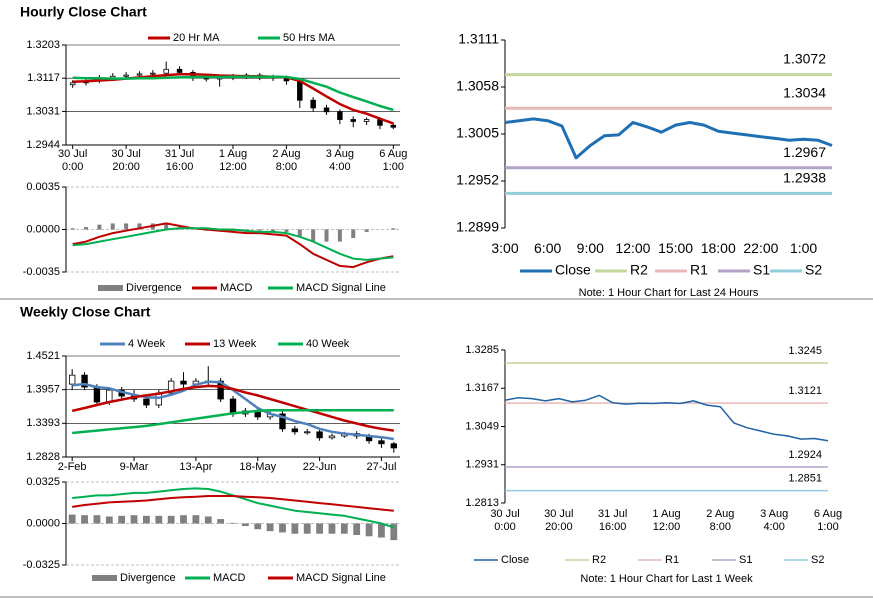 This screenshot has height=601, width=873. Describe the element at coordinates (43, 482) in the screenshot. I see `y-tick-label: 0.0325` at that location.